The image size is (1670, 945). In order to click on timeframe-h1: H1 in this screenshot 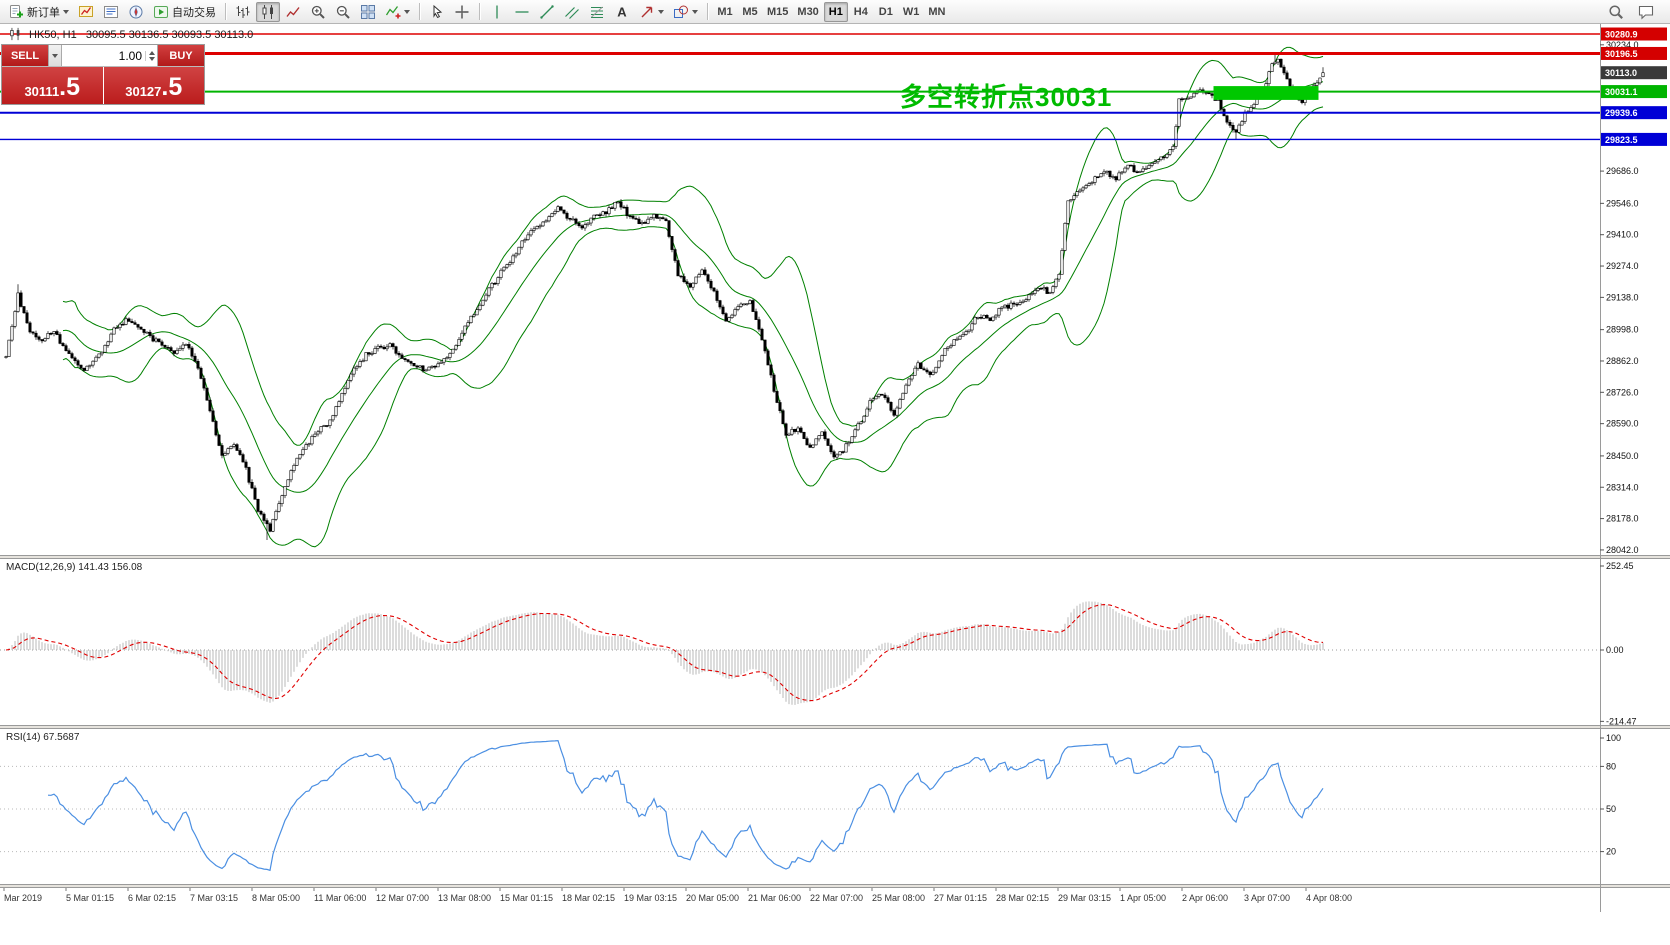, I will do `click(835, 11)`.